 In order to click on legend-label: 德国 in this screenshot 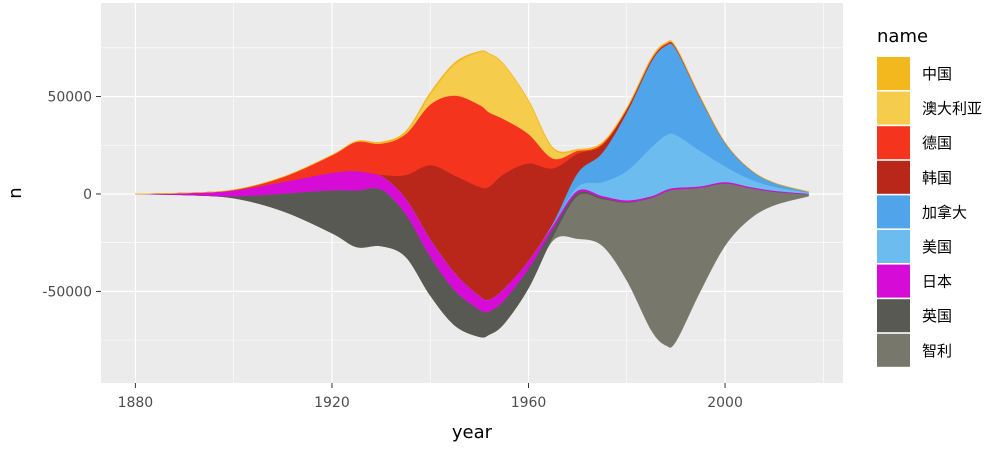, I will do `click(937, 143)`.